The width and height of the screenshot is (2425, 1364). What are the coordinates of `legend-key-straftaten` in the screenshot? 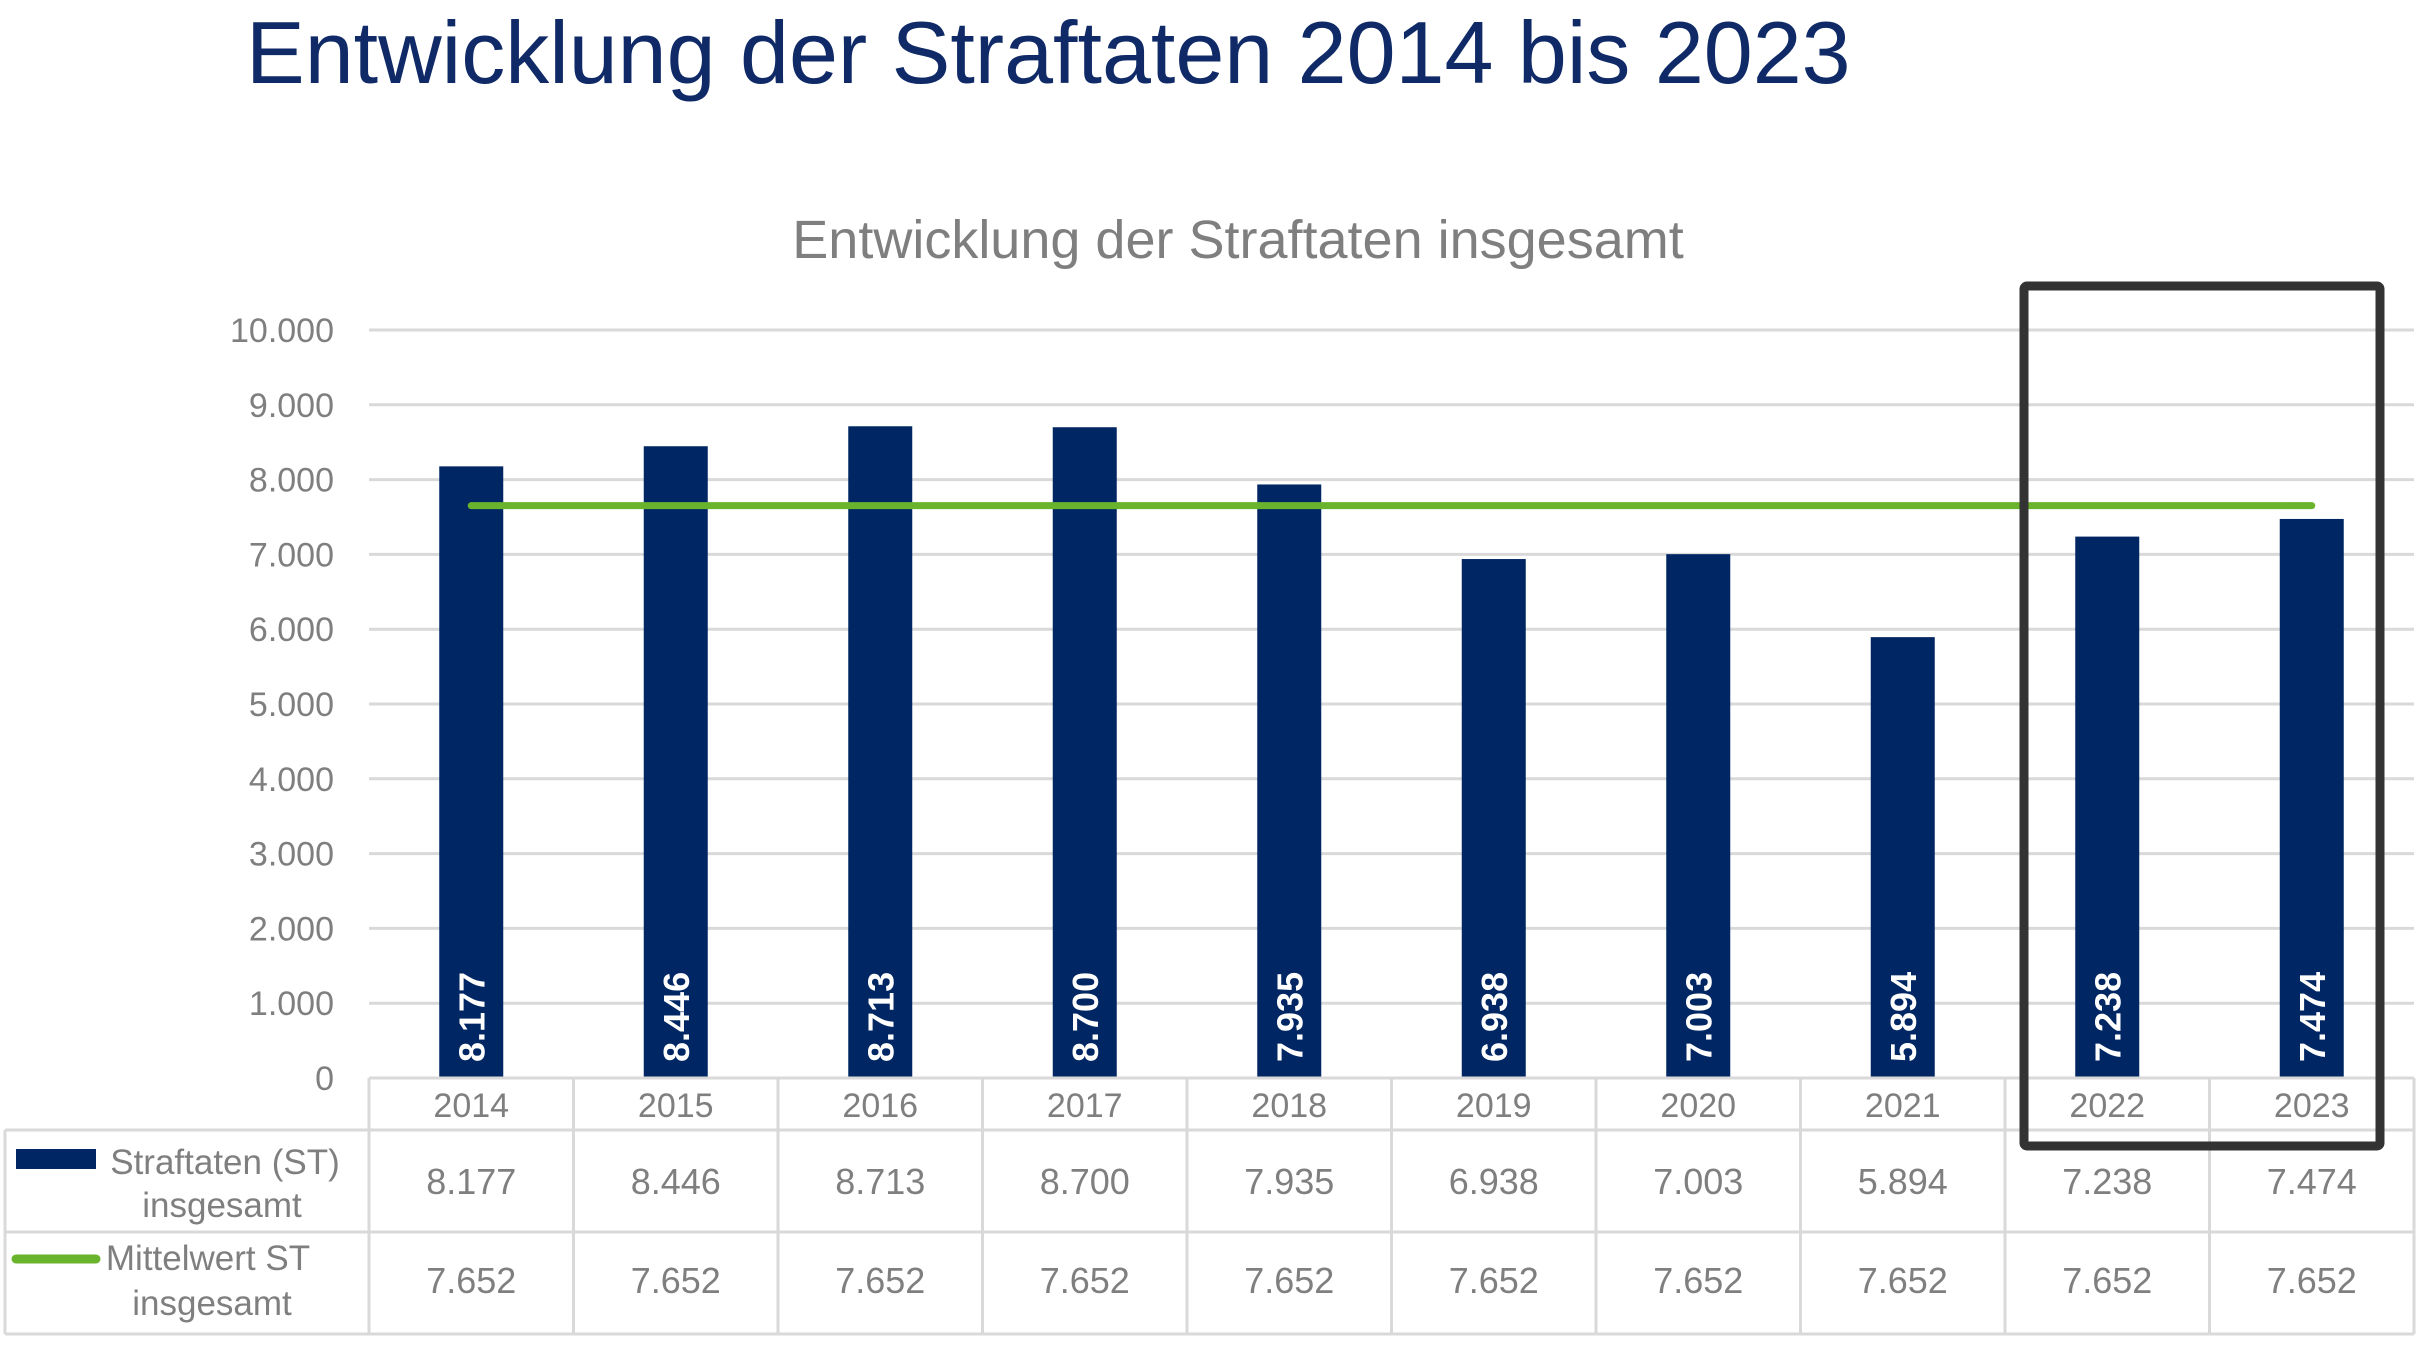 It's located at (56, 1159).